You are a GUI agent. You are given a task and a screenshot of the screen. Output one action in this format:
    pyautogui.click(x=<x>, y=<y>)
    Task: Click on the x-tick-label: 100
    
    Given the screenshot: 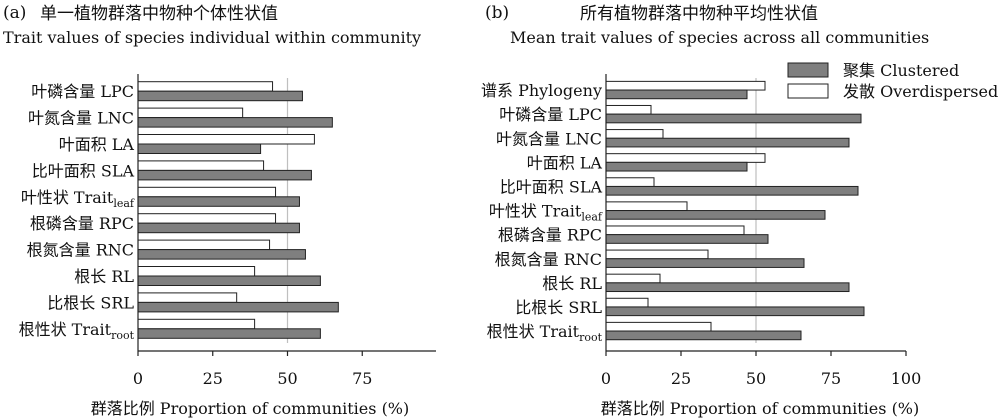 What is the action you would take?
    pyautogui.click(x=906, y=378)
    